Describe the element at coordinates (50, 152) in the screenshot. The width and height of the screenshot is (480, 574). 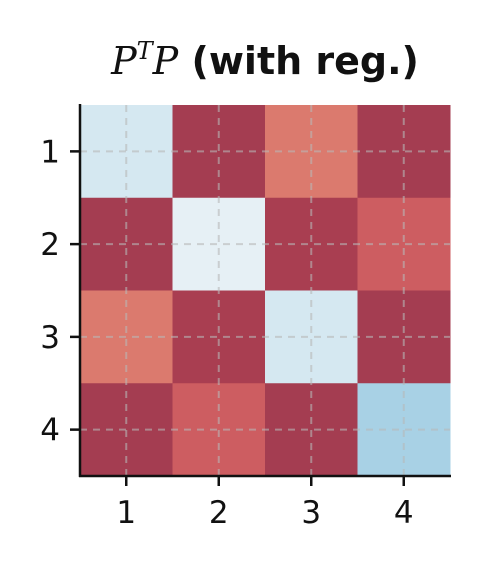
I see `y-tick-label-1: 1` at that location.